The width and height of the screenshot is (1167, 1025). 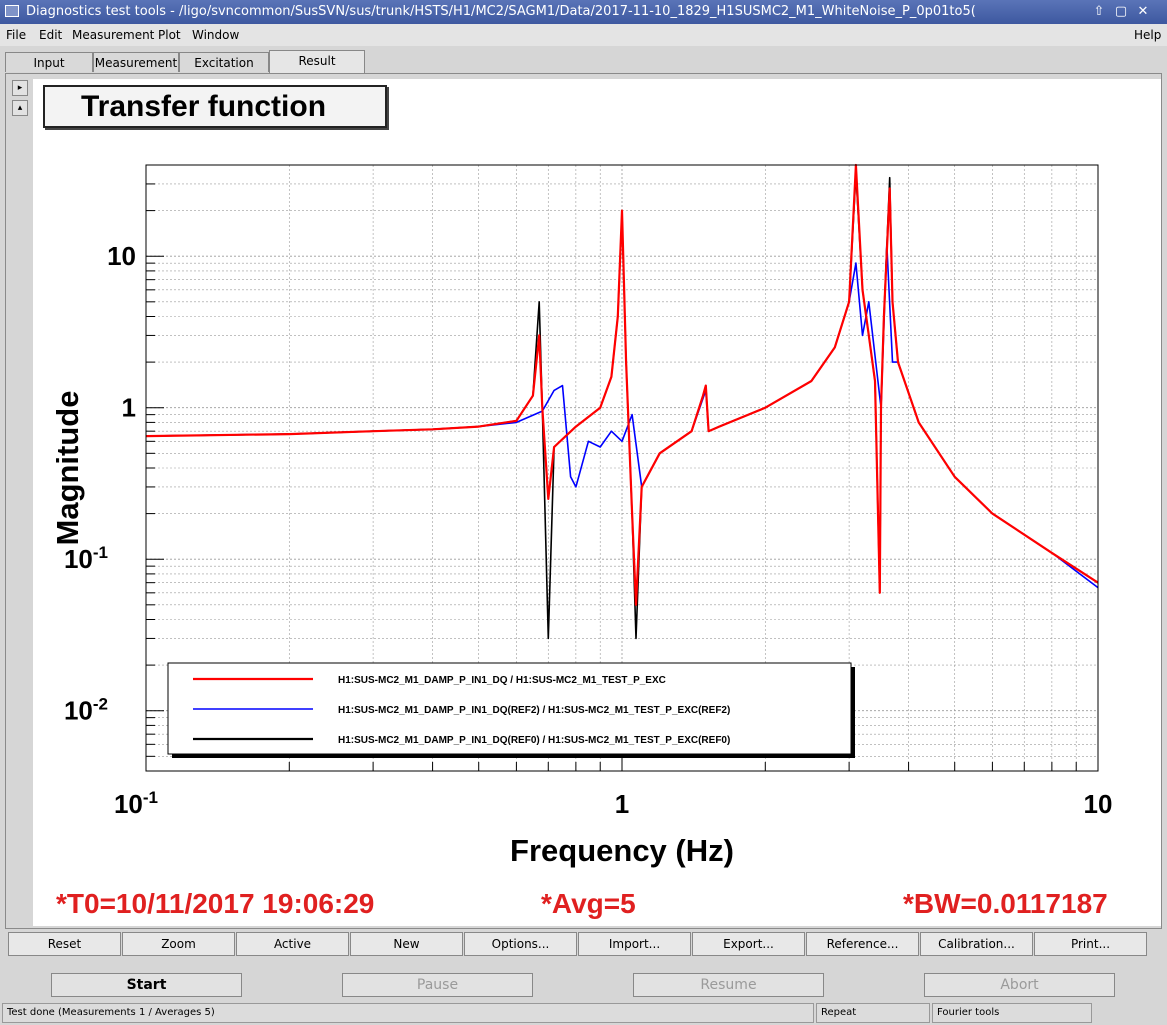 What do you see at coordinates (86, 710) in the screenshot?
I see `y-tick-label: 10⁻²` at bounding box center [86, 710].